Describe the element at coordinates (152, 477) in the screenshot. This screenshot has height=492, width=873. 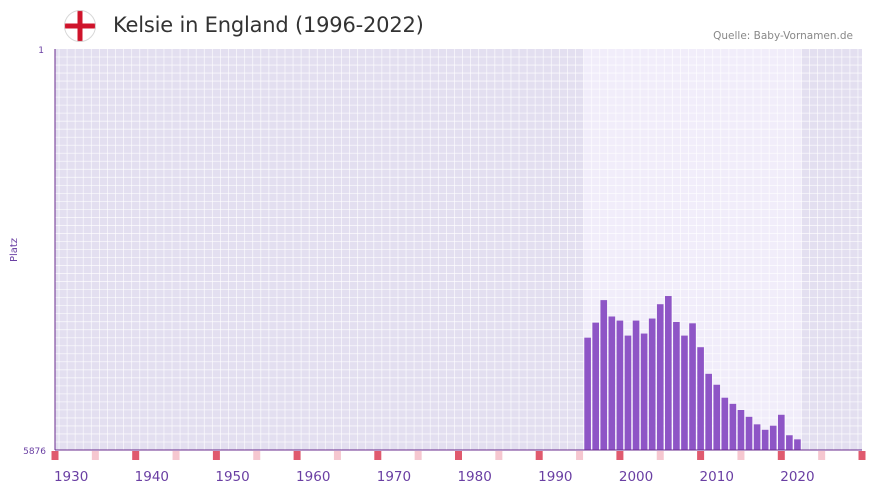
I see `x-tick-label-1940: 1940` at that location.